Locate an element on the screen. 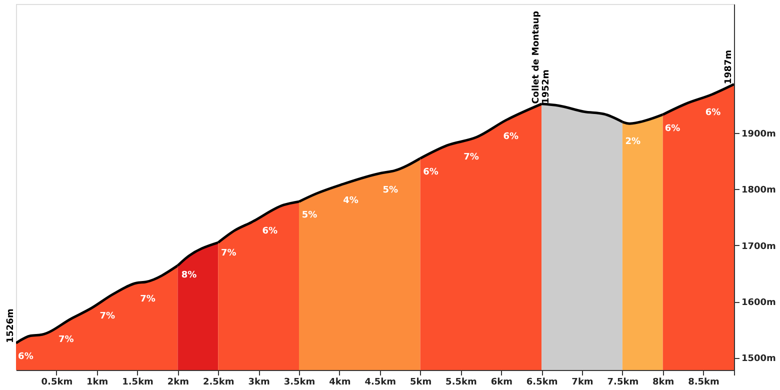 The image size is (780, 390). x-tick-label: 6.5km is located at coordinates (542, 383).